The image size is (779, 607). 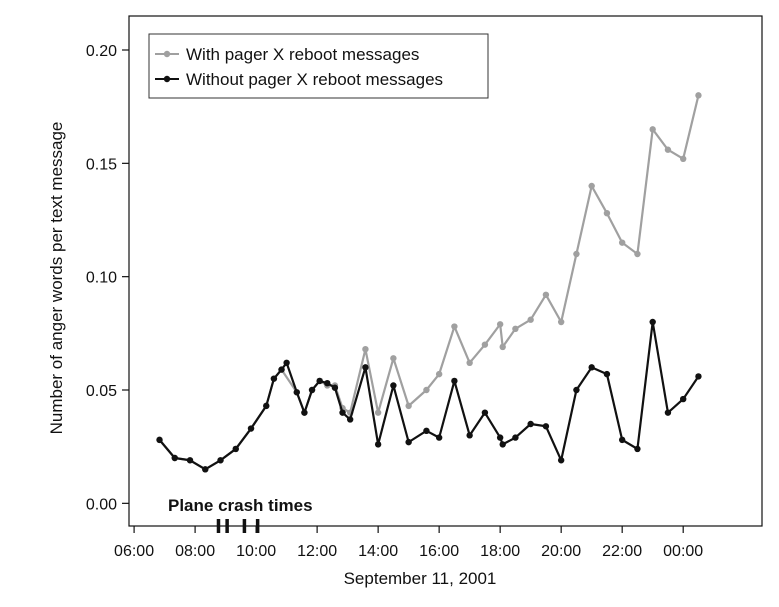 I want to click on x-axis-label: September 11, 2001, so click(x=420, y=578).